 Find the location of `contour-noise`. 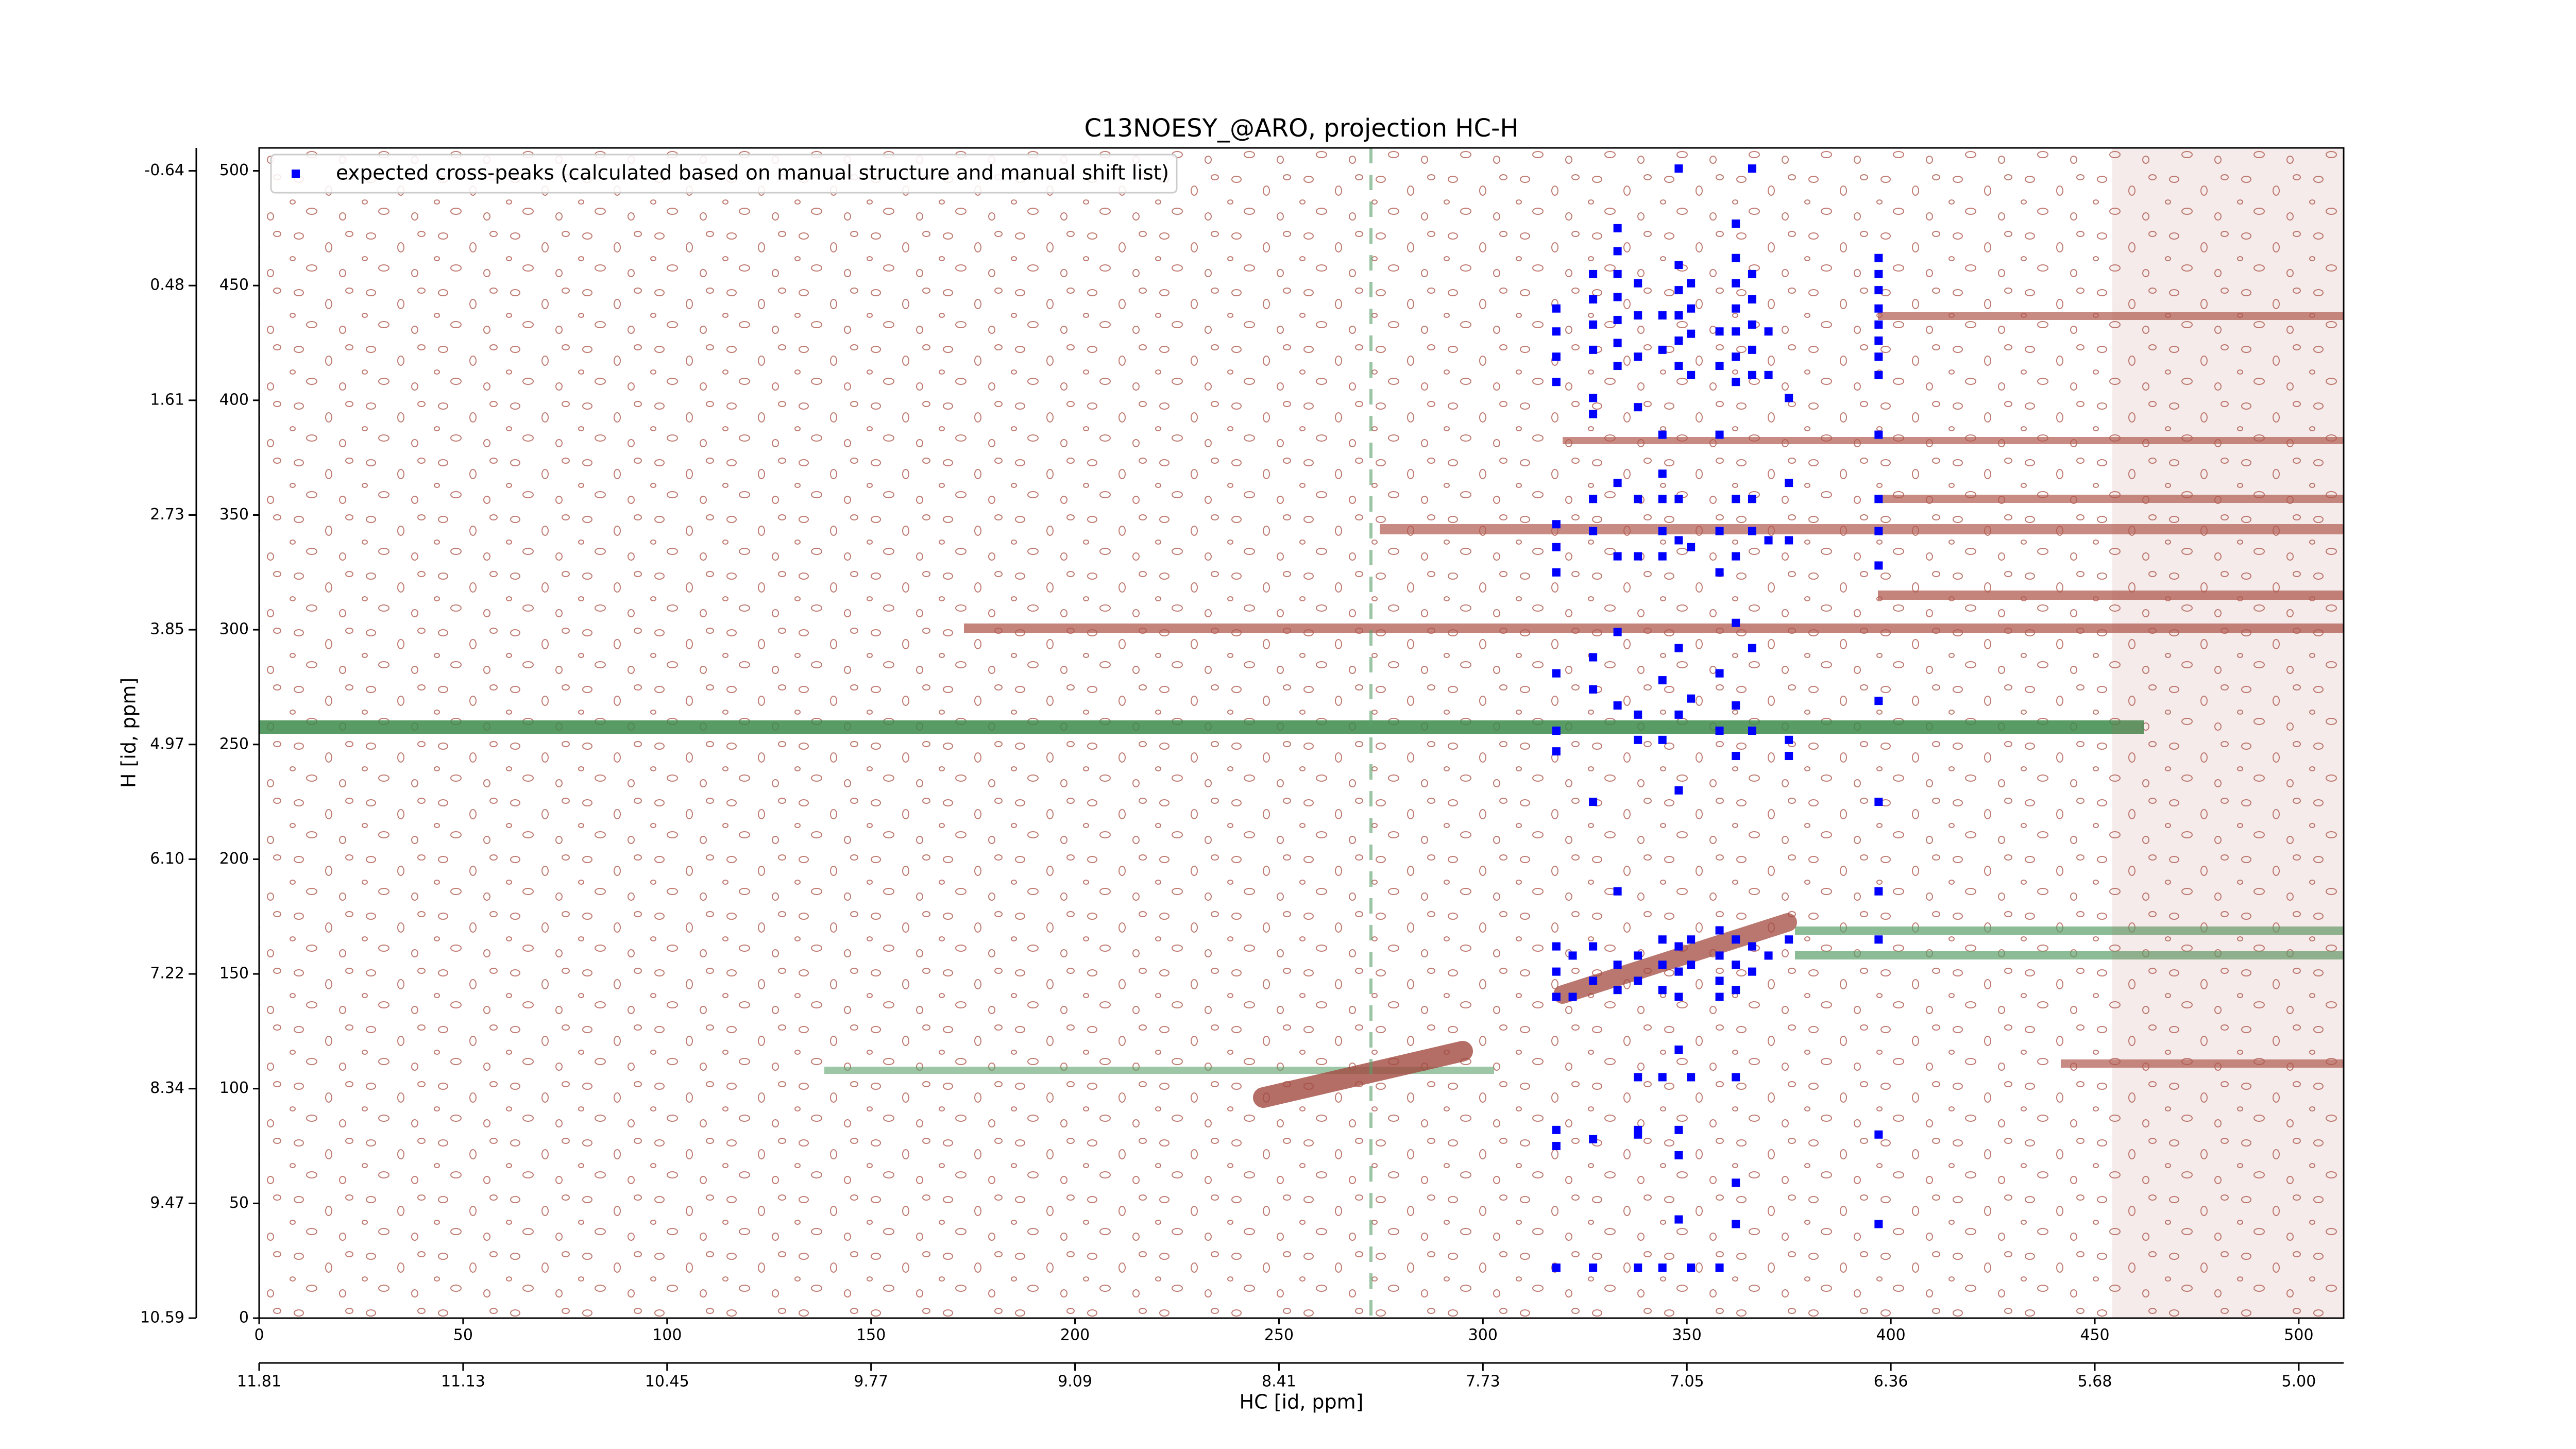

contour-noise is located at coordinates (2228, 733).